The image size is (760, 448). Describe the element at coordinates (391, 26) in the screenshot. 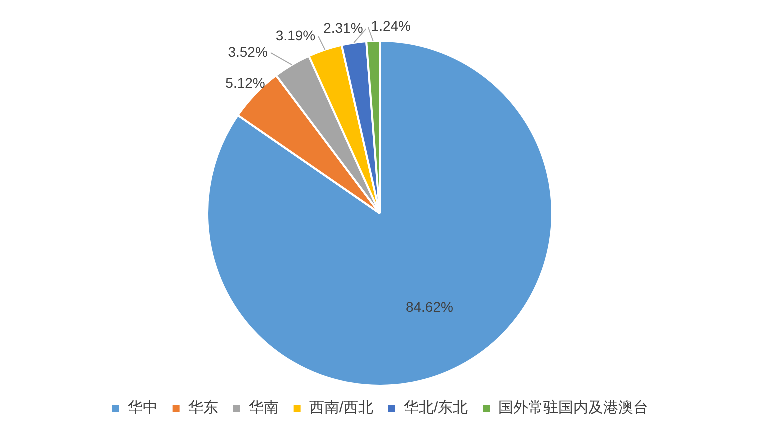

I see `data-label: 1.24%` at that location.